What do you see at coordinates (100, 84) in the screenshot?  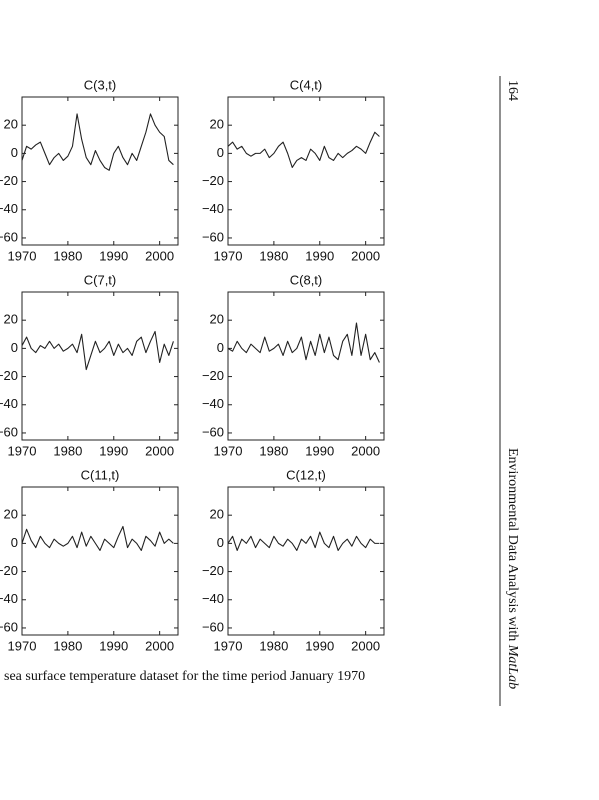 I see `chart-title: C(3,t)` at bounding box center [100, 84].